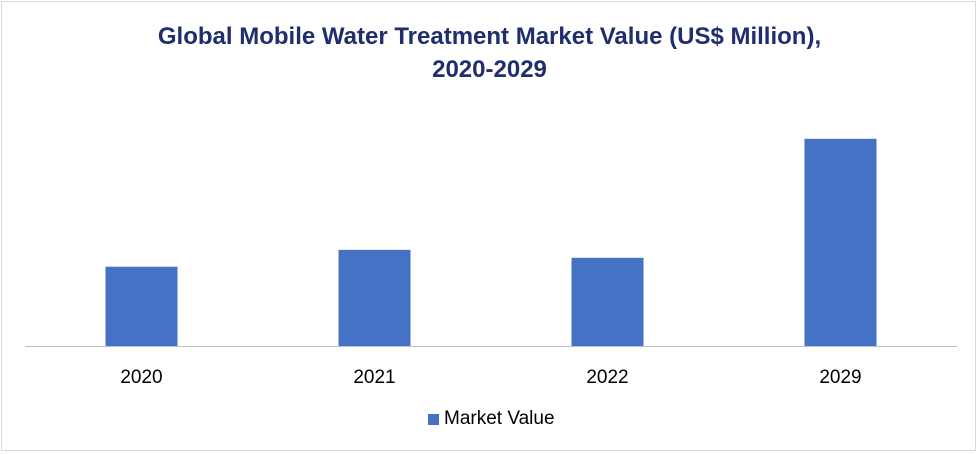 The width and height of the screenshot is (979, 454). Describe the element at coordinates (141, 377) in the screenshot. I see `x-tick-label-2020: 2020` at that location.